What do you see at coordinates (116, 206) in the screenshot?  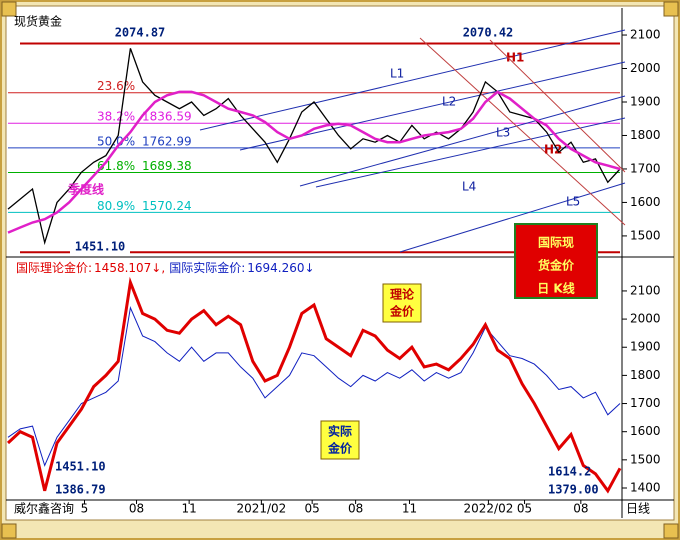 I see `level-pct: 80.9%` at bounding box center [116, 206].